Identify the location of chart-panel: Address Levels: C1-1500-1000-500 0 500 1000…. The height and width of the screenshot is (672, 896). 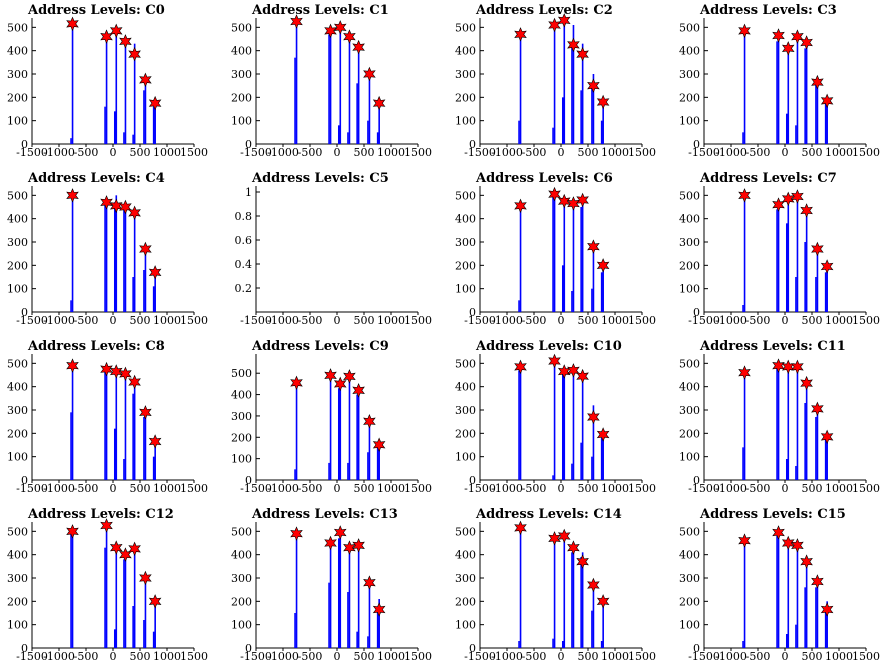
(331, 81).